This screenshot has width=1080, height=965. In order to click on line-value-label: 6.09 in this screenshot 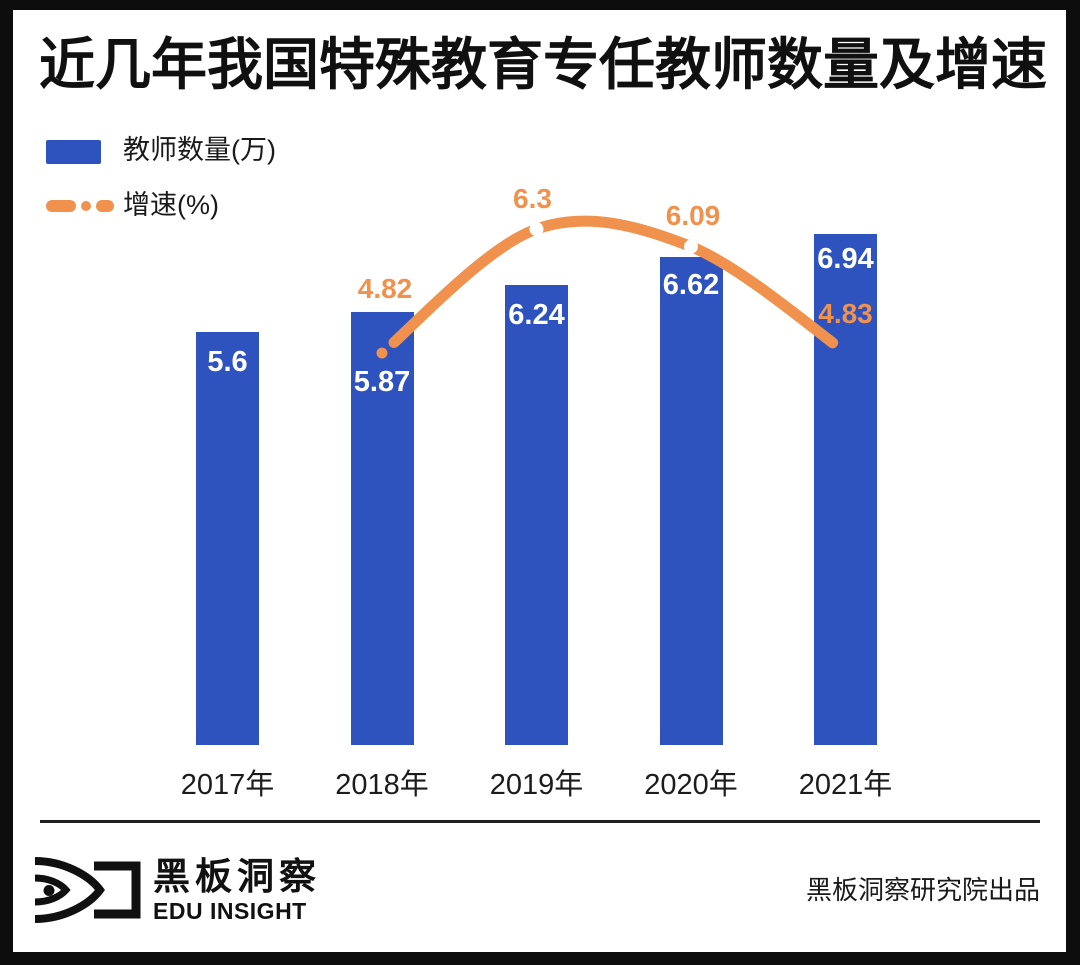, I will do `click(693, 215)`.